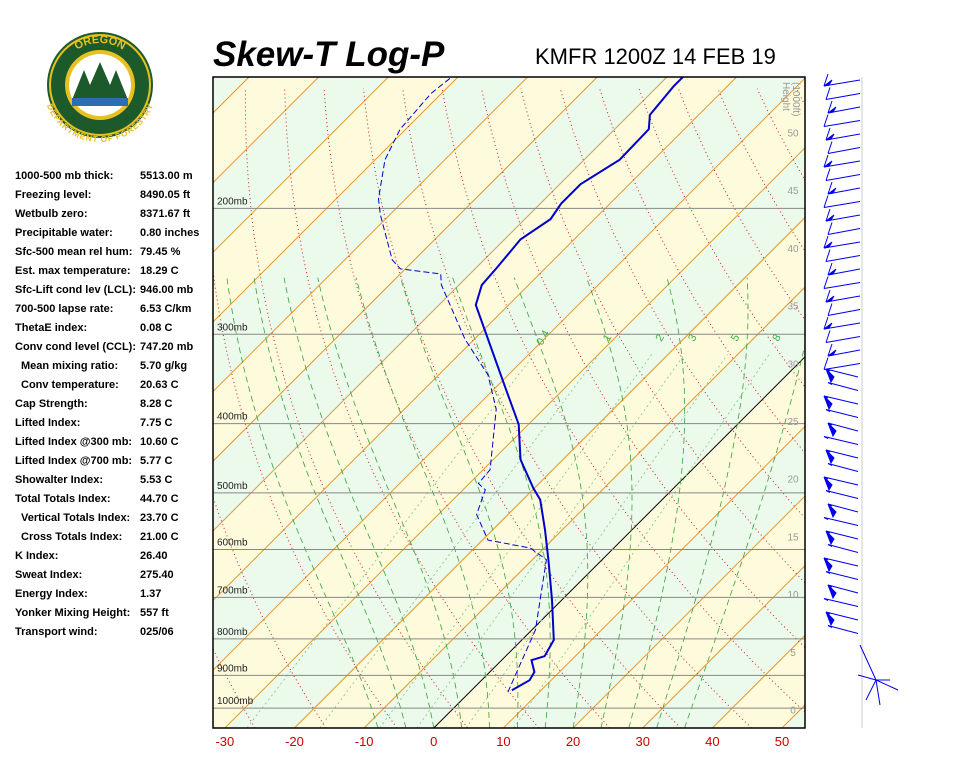 This screenshot has height=768, width=960. What do you see at coordinates (107, 537) in the screenshot?
I see `stat-row: Cross Totals Index: 21.00 C` at bounding box center [107, 537].